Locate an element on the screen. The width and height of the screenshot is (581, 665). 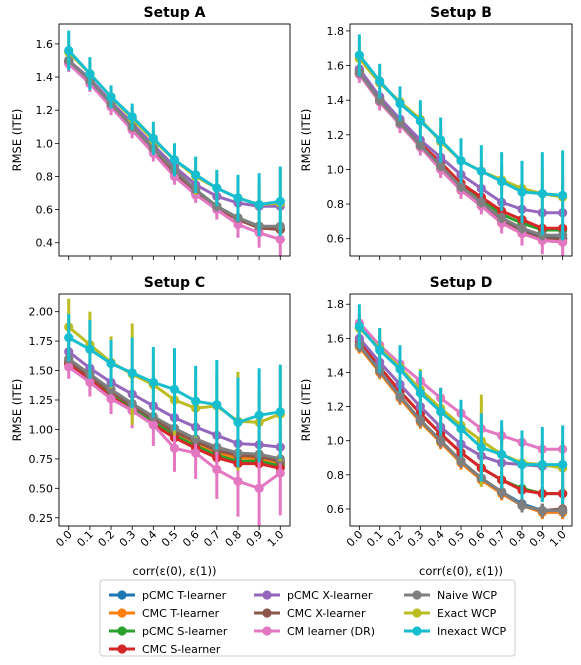
legend-label: Exact WCP is located at coordinates (467, 613).